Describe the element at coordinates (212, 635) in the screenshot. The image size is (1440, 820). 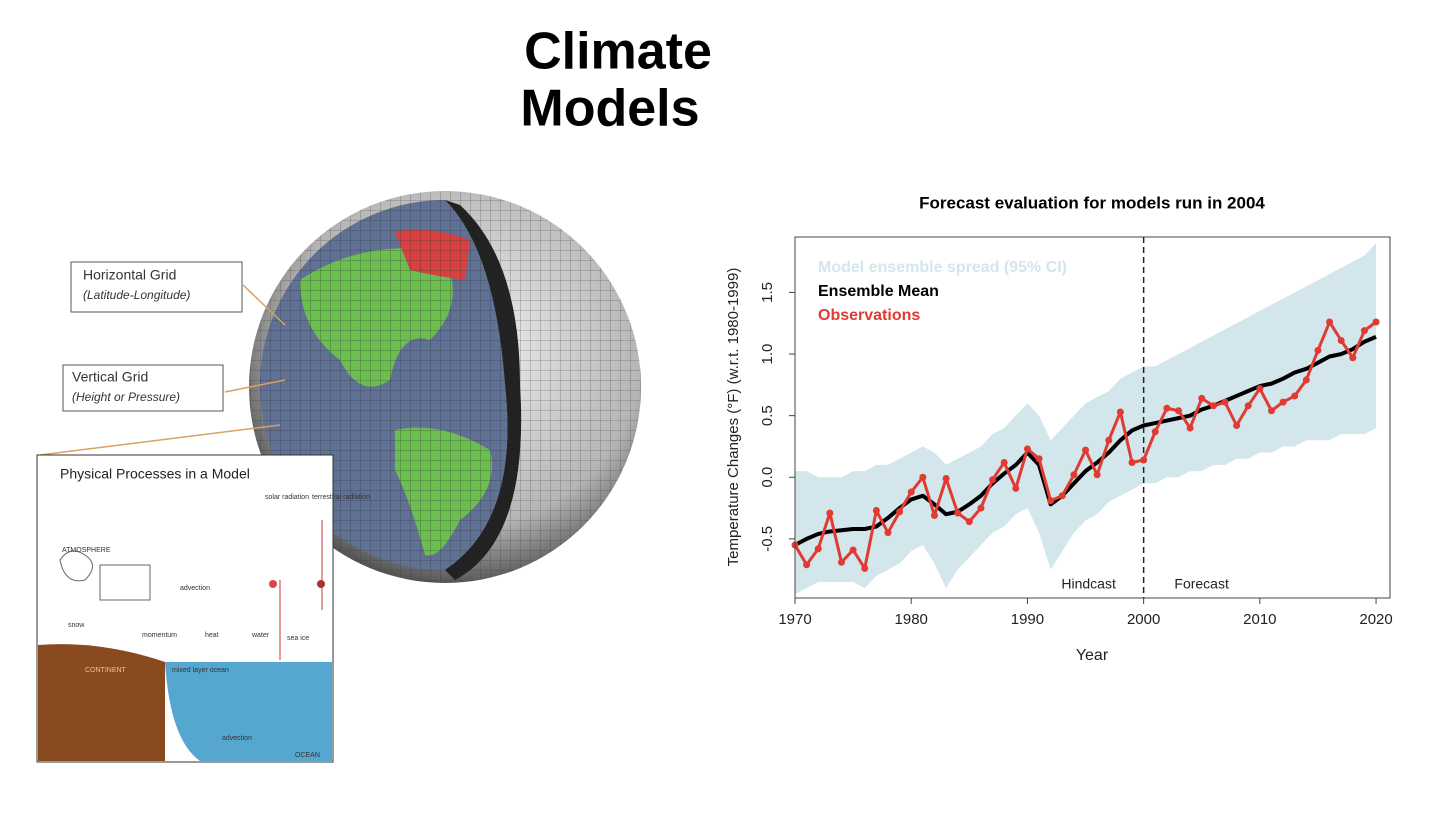
I see `inset-label: heat` at that location.